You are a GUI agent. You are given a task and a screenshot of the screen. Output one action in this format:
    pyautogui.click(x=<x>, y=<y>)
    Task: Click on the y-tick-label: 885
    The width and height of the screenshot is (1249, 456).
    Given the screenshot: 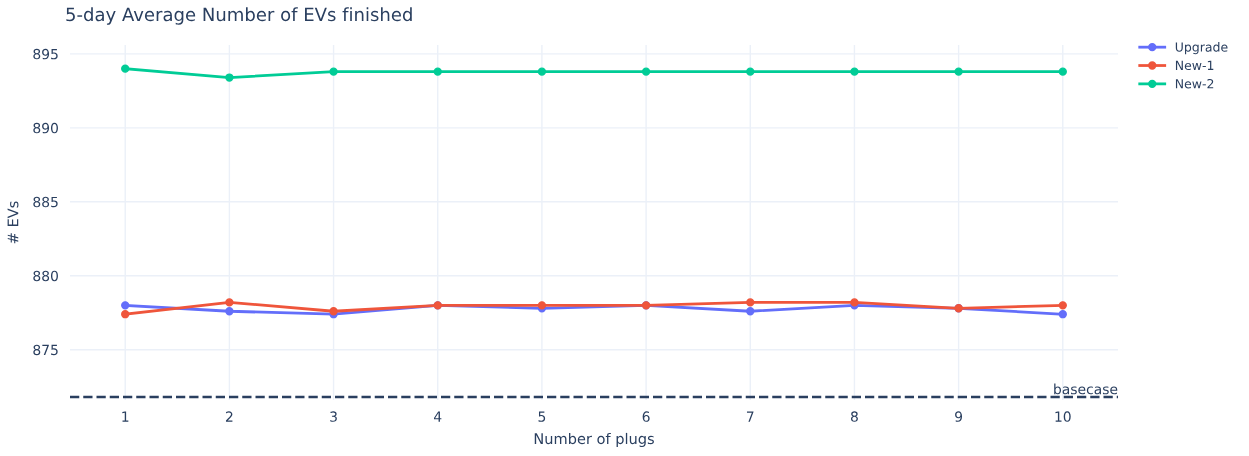 What is the action you would take?
    pyautogui.click(x=45, y=202)
    